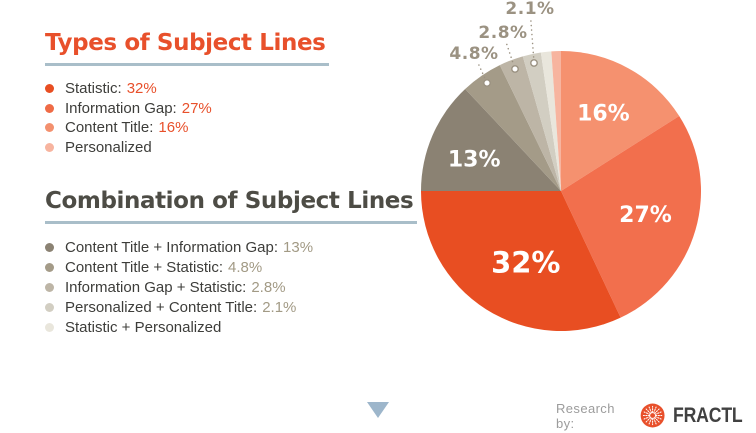 This screenshot has width=756, height=433. I want to click on legend-label: Personalized + Content Title:, so click(161, 308).